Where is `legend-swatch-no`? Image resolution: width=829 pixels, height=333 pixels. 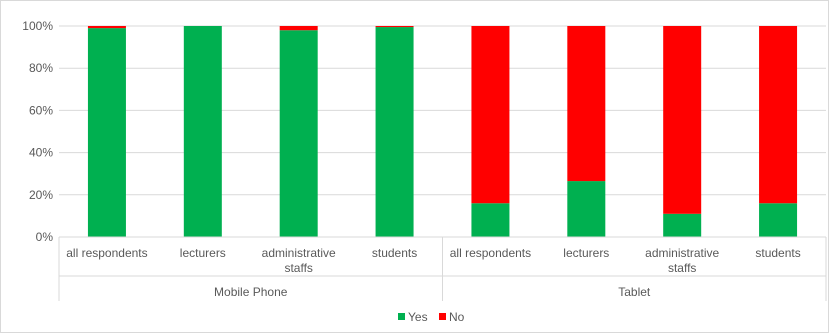 legend-swatch-no is located at coordinates (442, 316).